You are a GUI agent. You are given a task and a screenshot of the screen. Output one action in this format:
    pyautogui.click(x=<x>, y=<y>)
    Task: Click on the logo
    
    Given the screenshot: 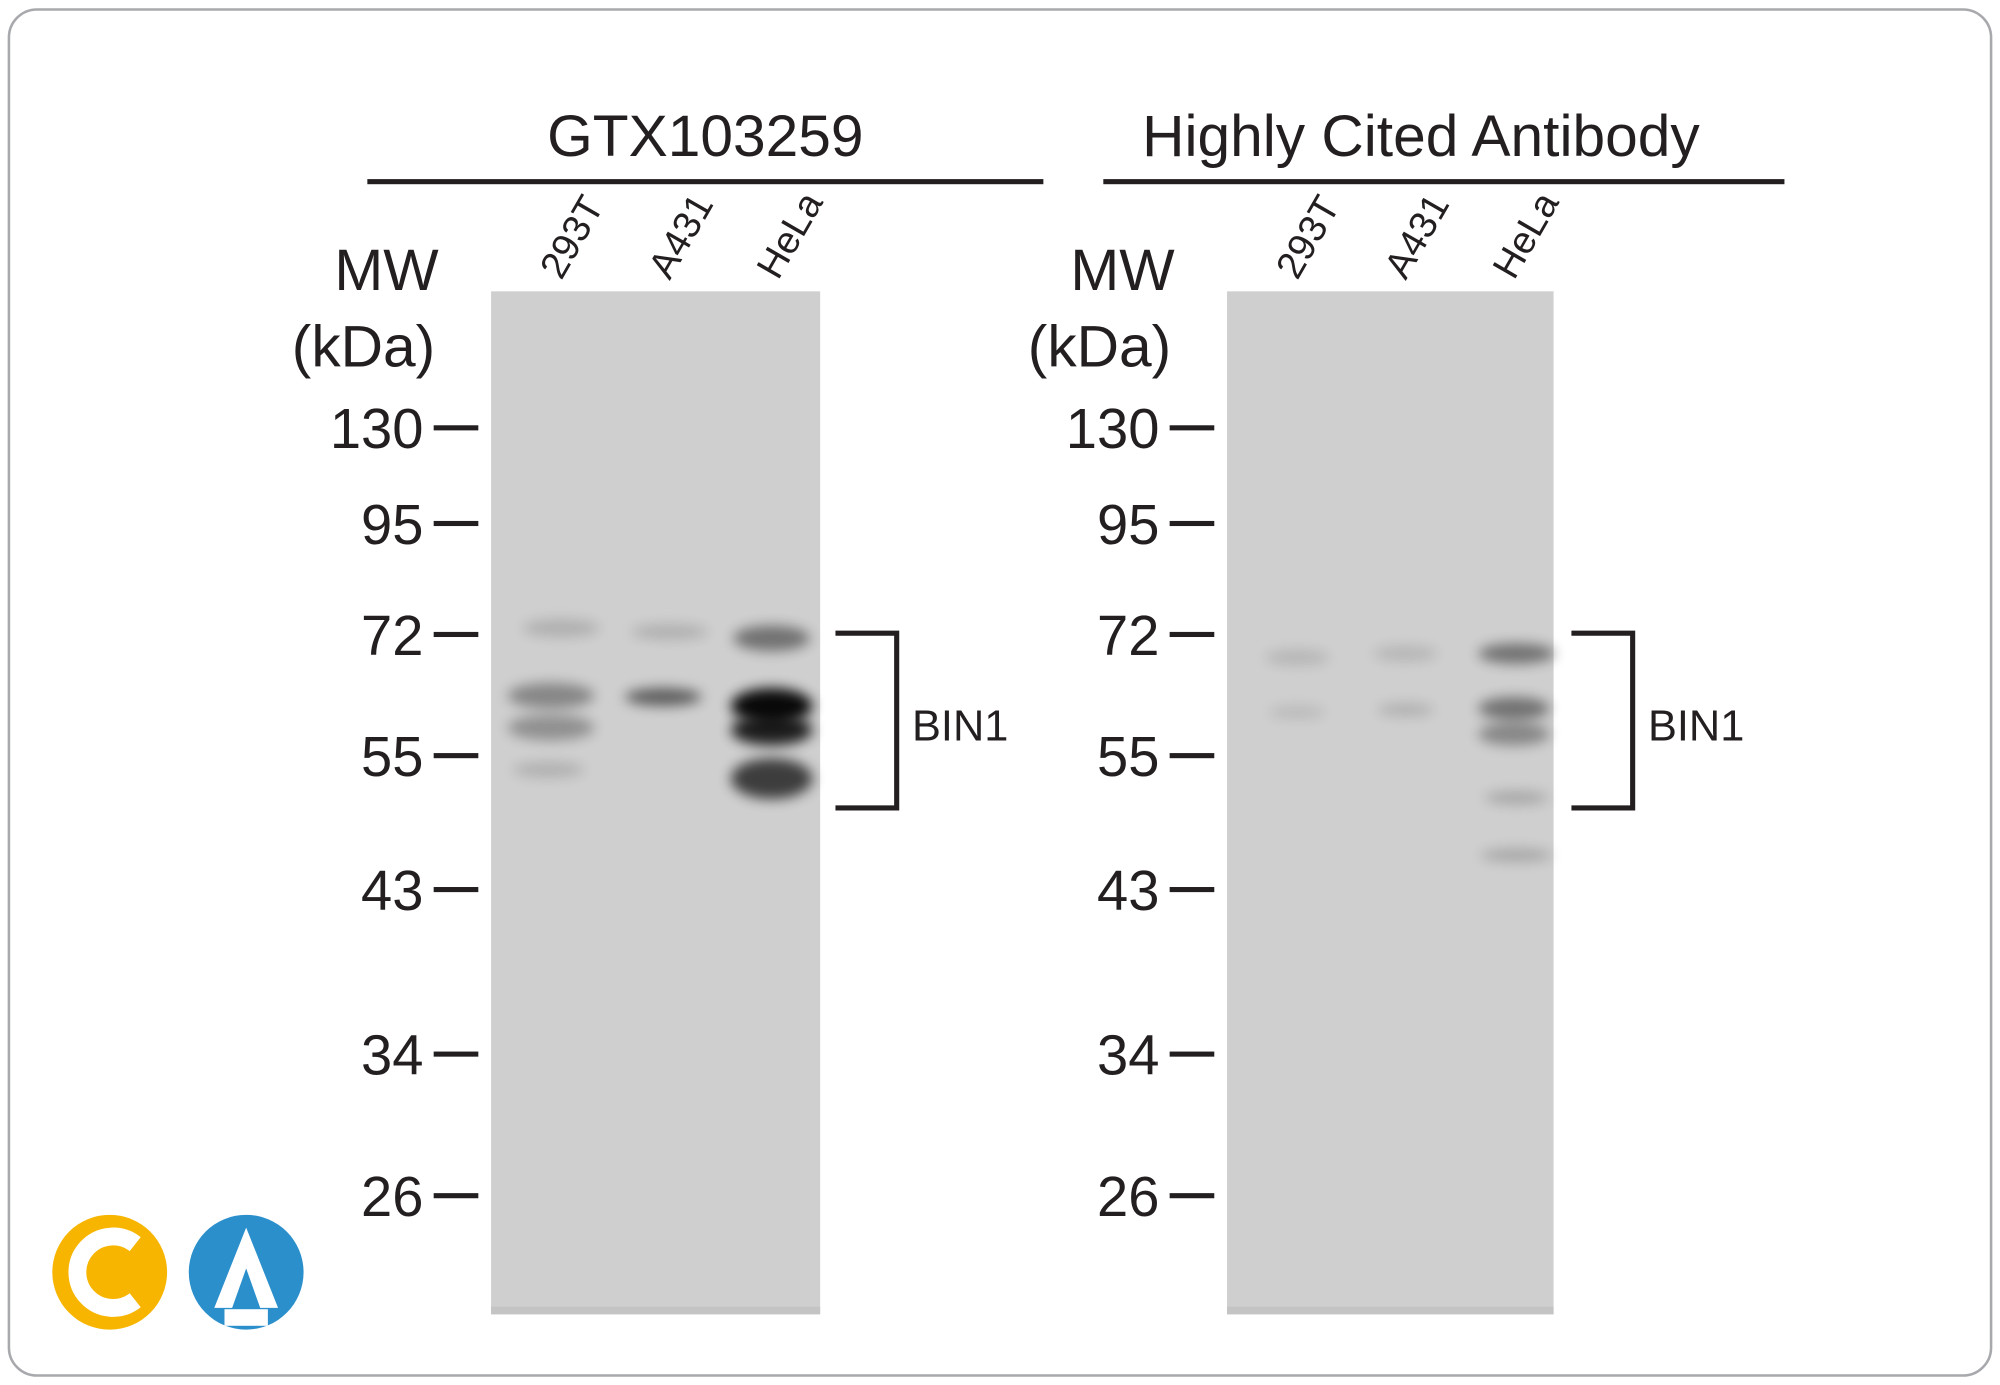 What is the action you would take?
    pyautogui.click(x=178, y=1272)
    